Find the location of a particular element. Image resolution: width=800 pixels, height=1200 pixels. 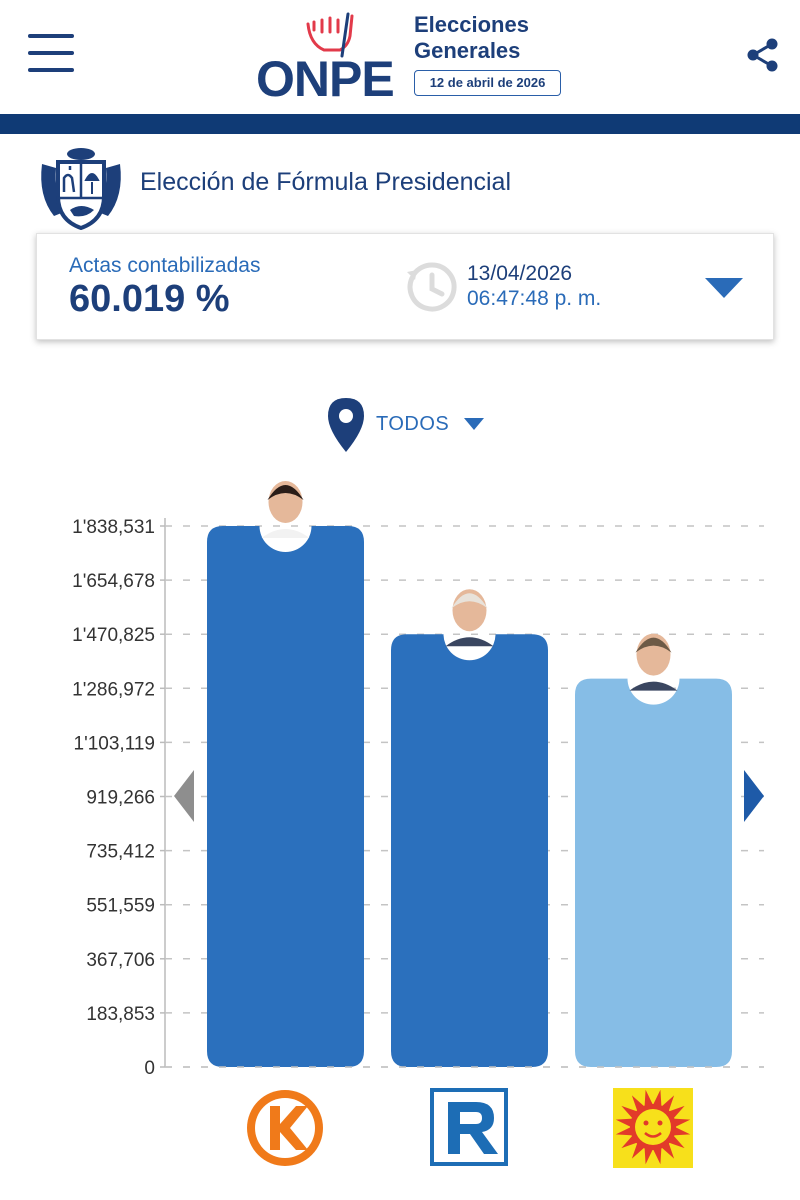

region-filter-dropdown: TODOS is located at coordinates (411, 425).